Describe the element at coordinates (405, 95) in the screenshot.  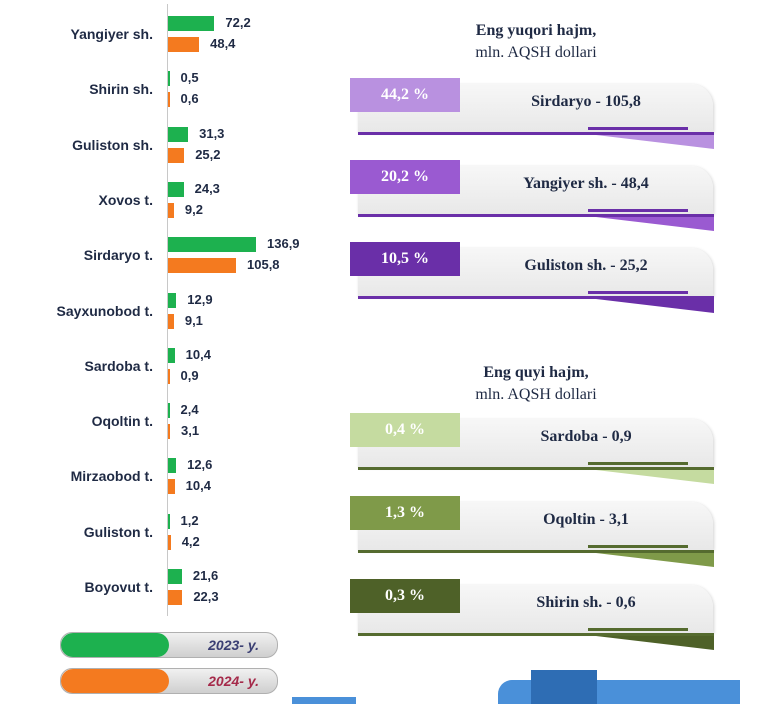
I see `card-percent: 44,2 %` at that location.